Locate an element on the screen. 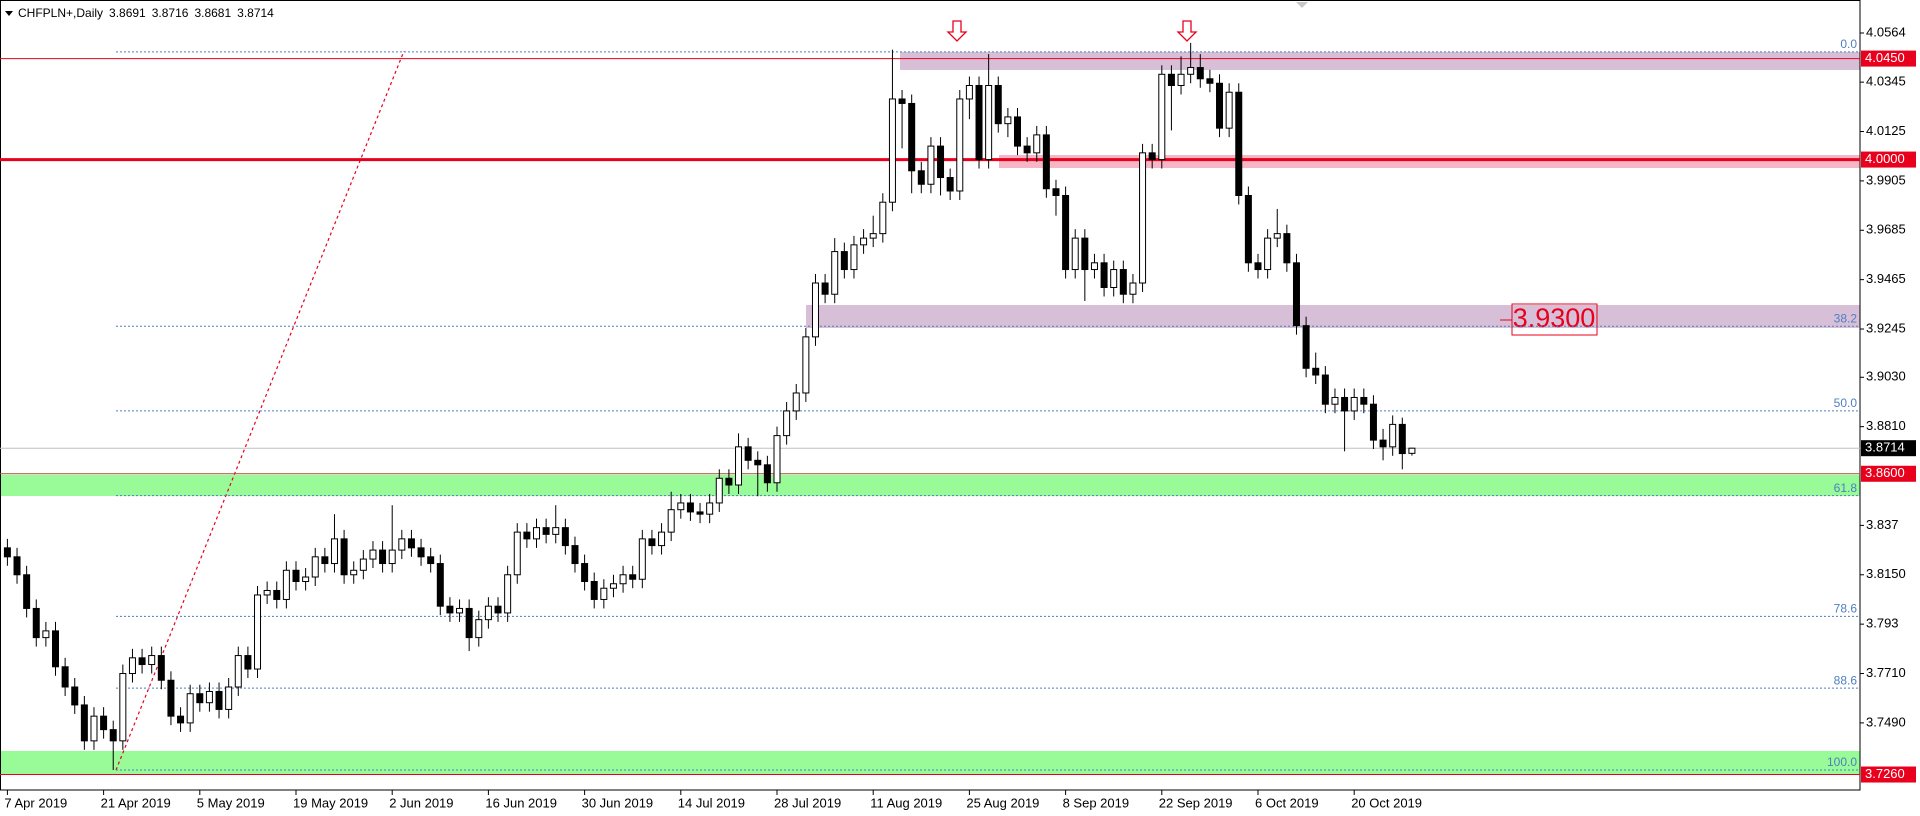 Image resolution: width=1920 pixels, height=816 pixels. x-tick-label: 21 Apr 2019 is located at coordinates (136, 802).